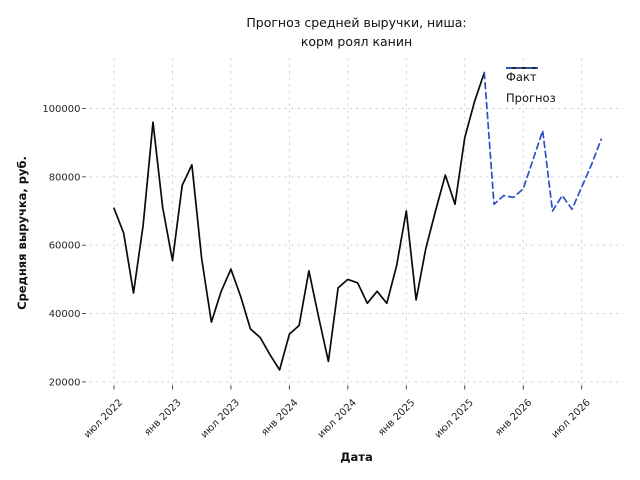 Image resolution: width=640 pixels, height=480 pixels. I want to click on y-tick-label: 20000, so click(65, 382).